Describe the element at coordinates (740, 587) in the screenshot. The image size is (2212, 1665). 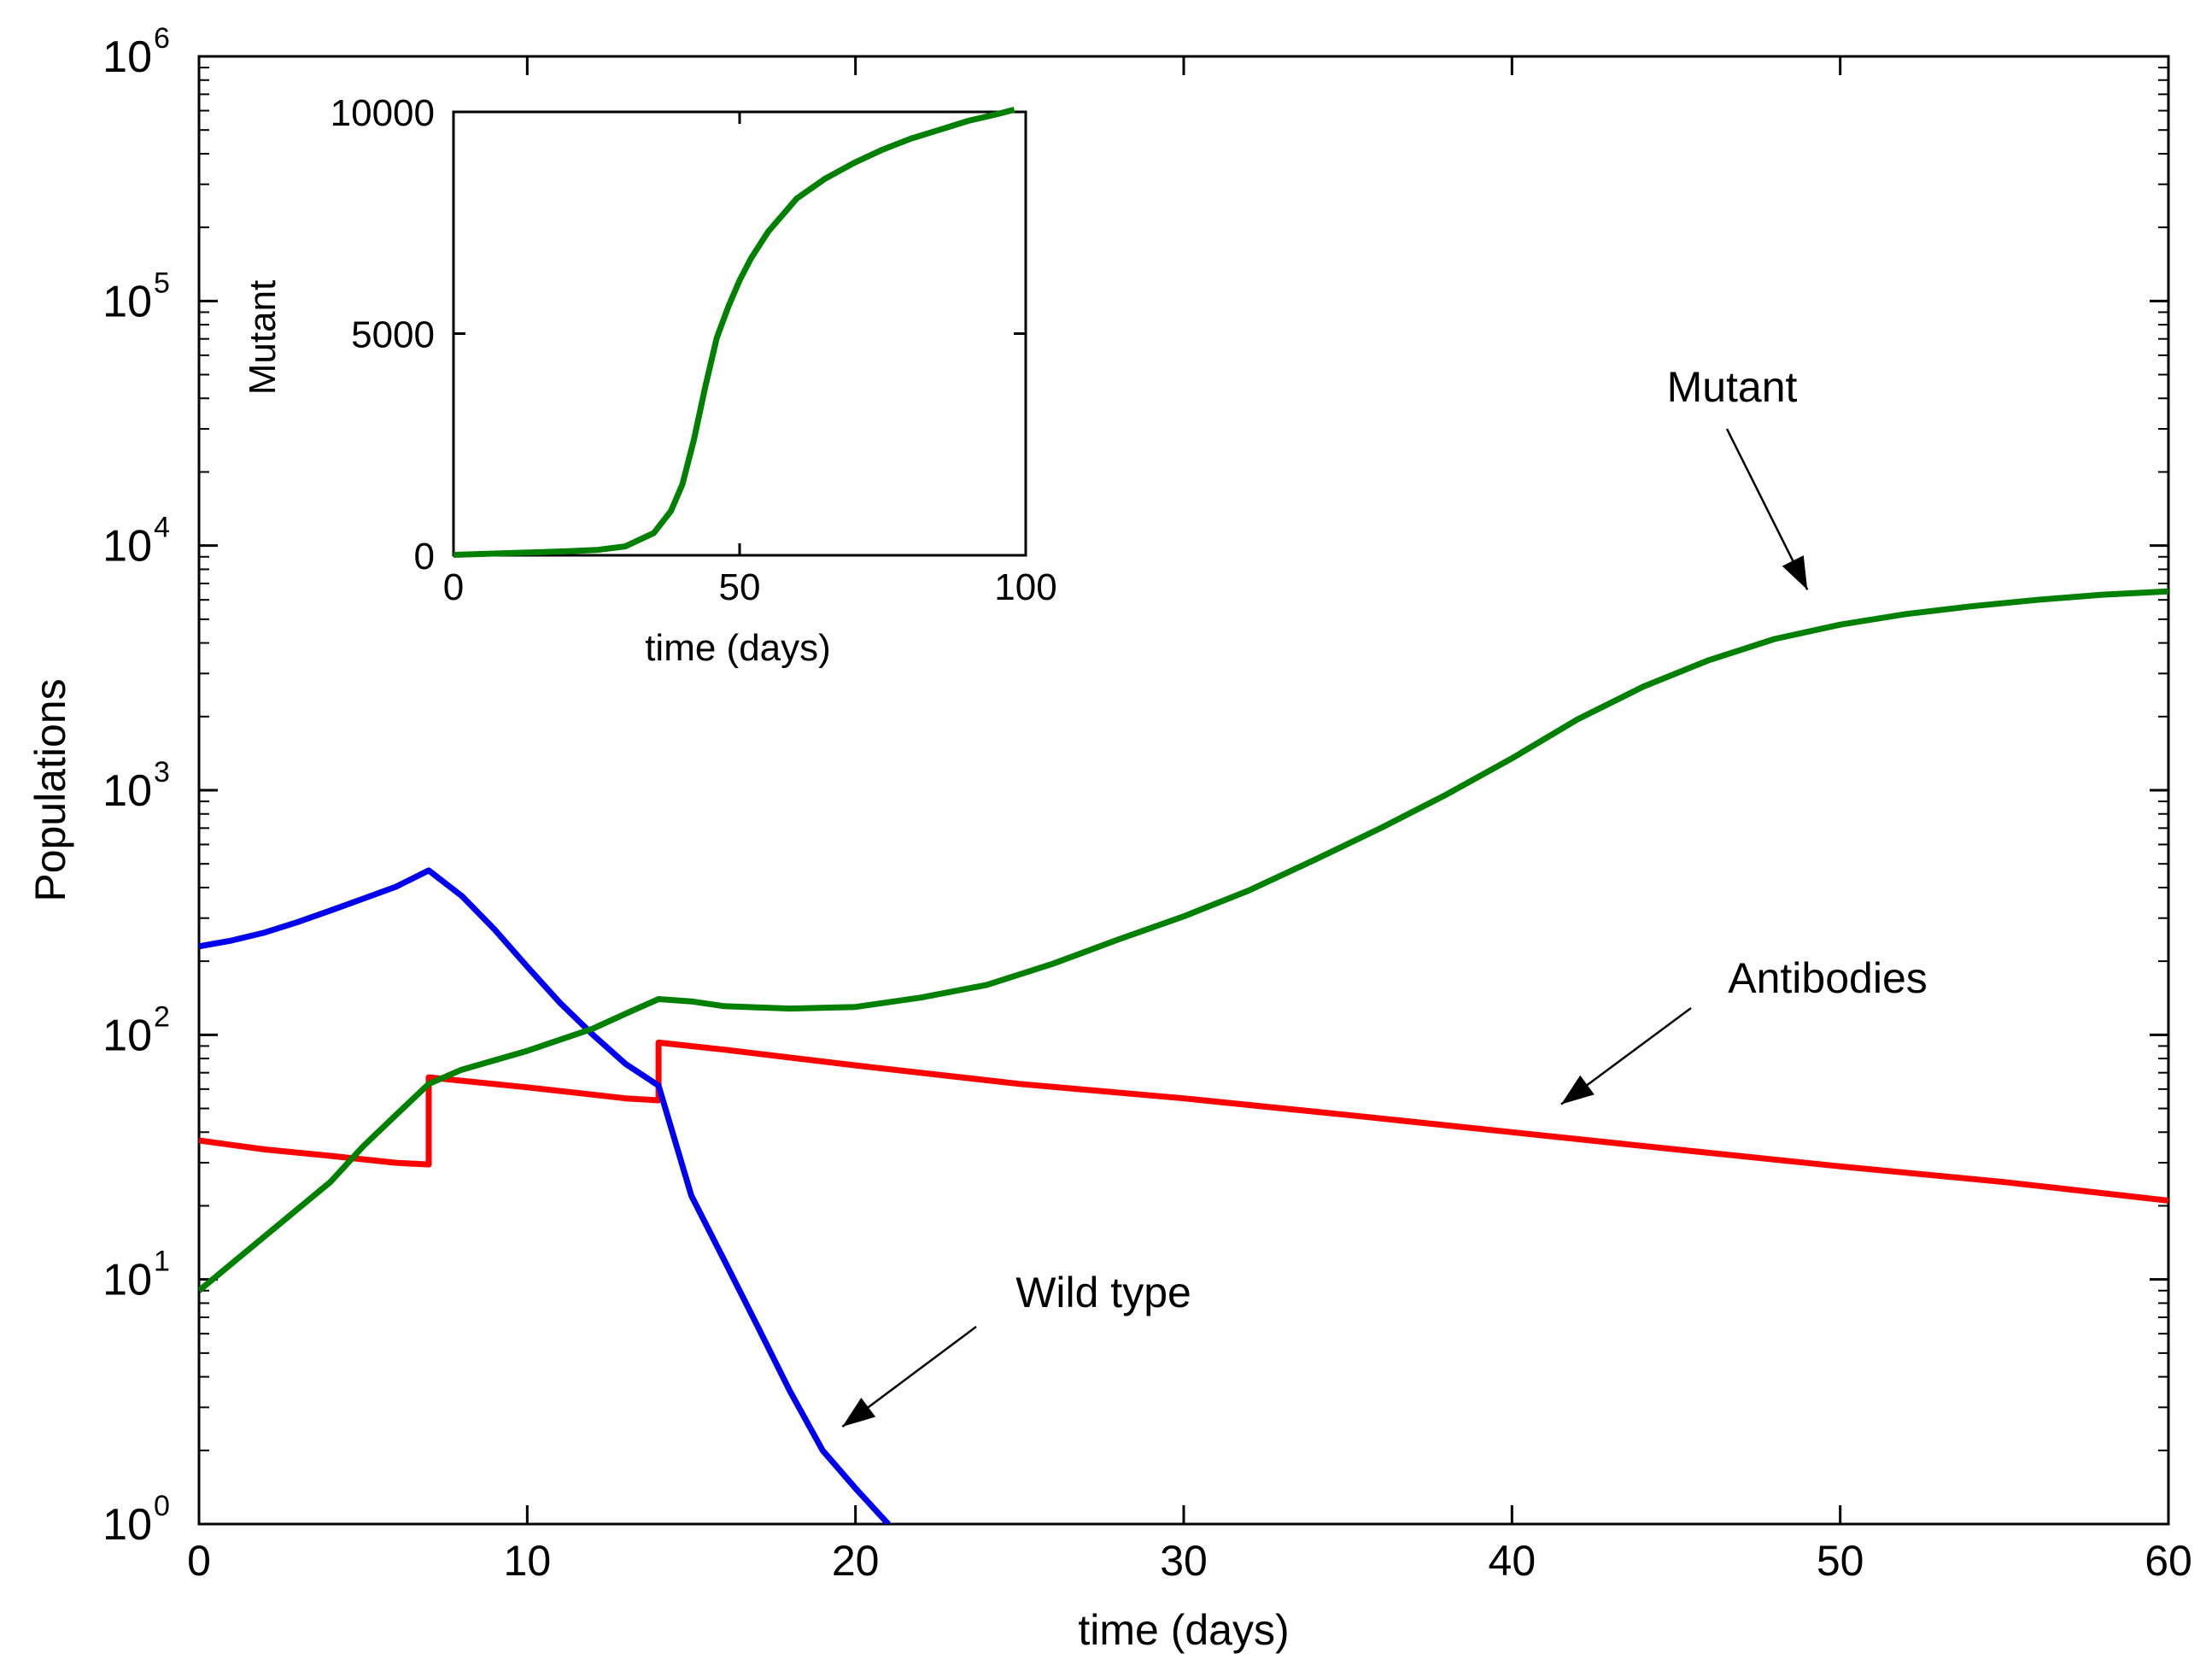
I see `inset-x-tick-label: 50` at that location.